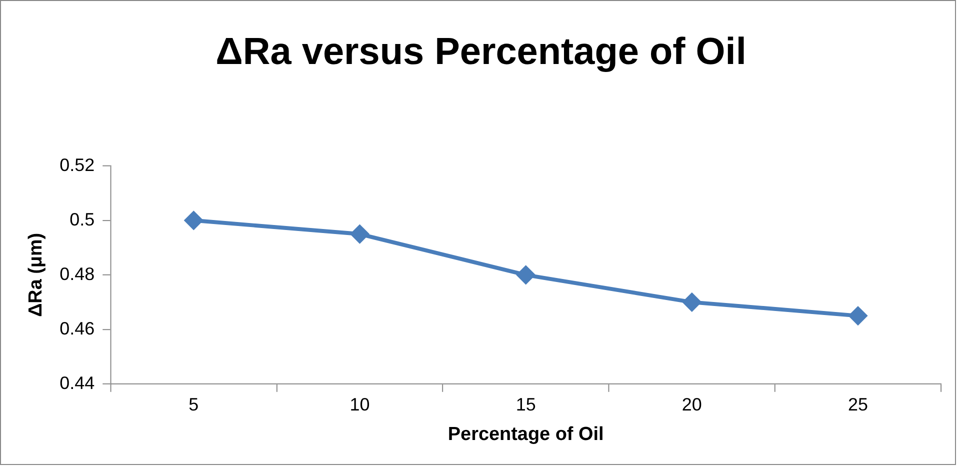 The height and width of the screenshot is (467, 958). What do you see at coordinates (77, 328) in the screenshot?
I see `y-tick-label: 0.46` at bounding box center [77, 328].